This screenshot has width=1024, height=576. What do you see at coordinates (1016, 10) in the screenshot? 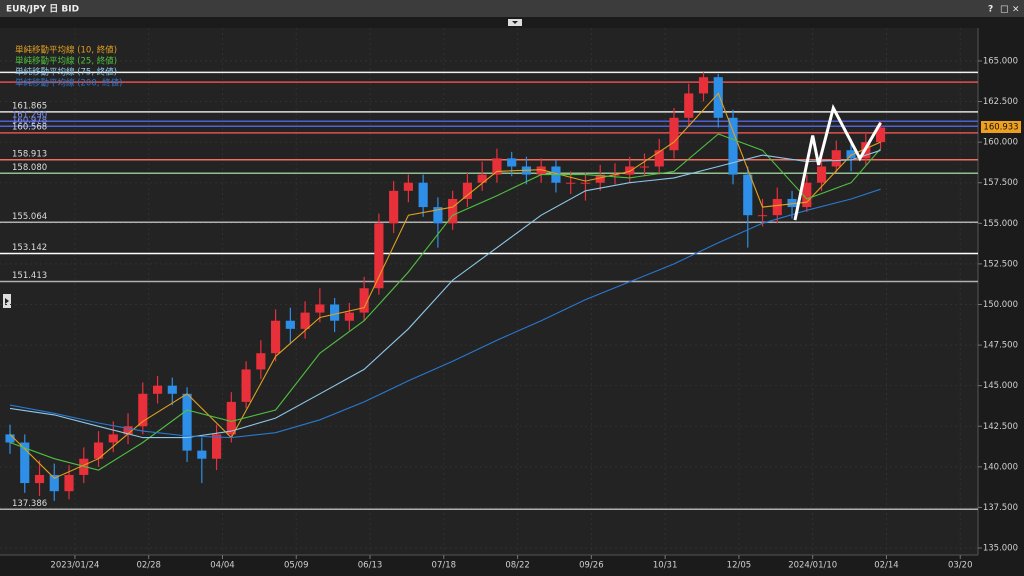
I see `close-button: ×` at bounding box center [1016, 10].